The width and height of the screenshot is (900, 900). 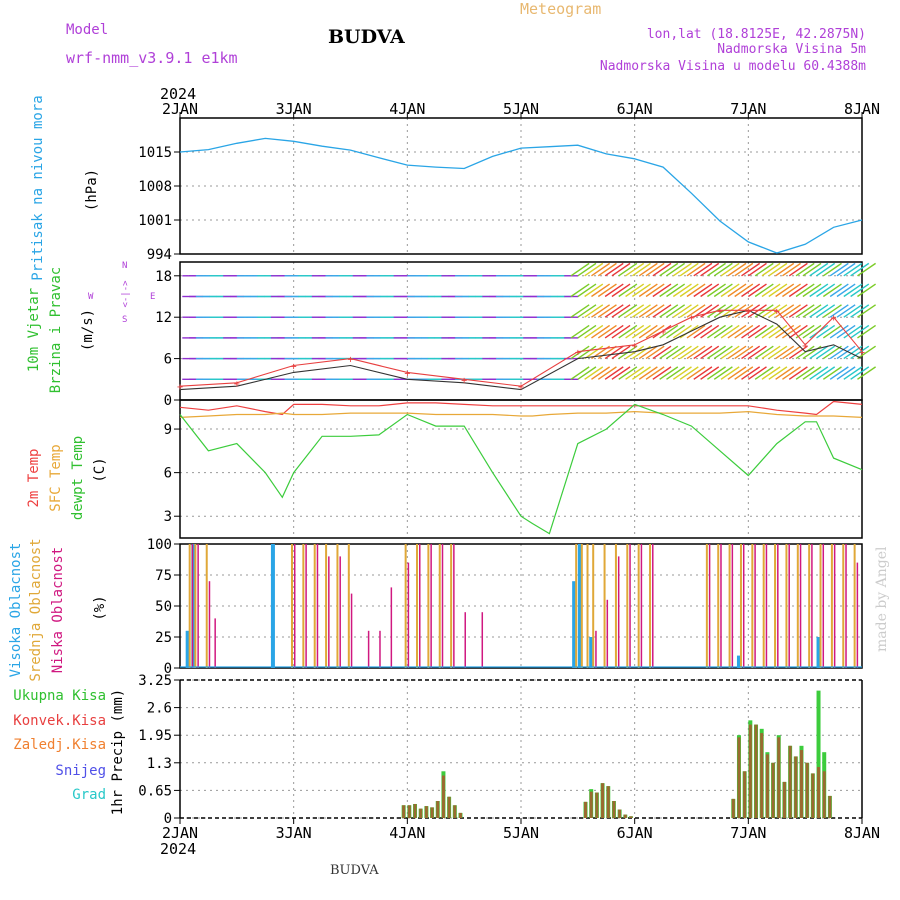 I want to click on panel-frame, so click(x=521, y=606).